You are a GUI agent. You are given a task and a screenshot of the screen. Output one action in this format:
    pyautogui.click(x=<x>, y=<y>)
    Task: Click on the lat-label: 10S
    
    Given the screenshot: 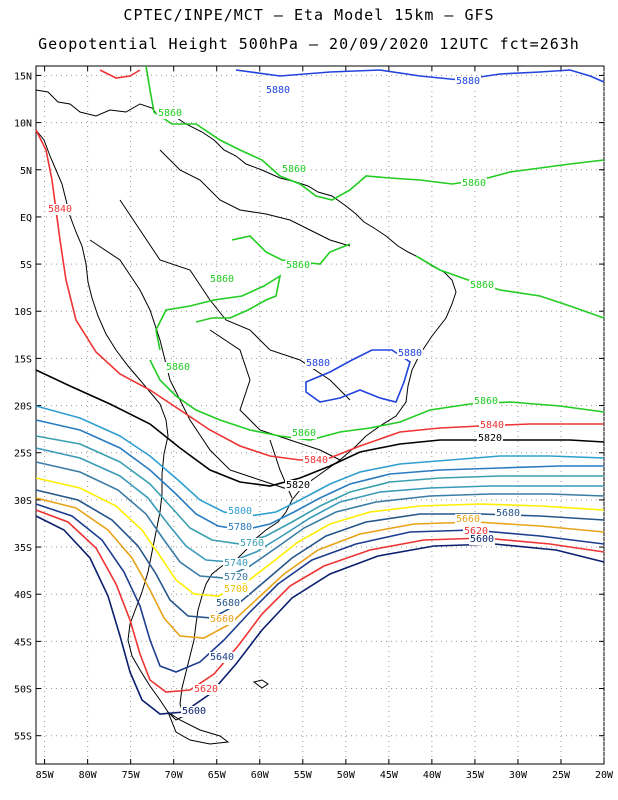 What is the action you would take?
    pyautogui.click(x=23, y=312)
    